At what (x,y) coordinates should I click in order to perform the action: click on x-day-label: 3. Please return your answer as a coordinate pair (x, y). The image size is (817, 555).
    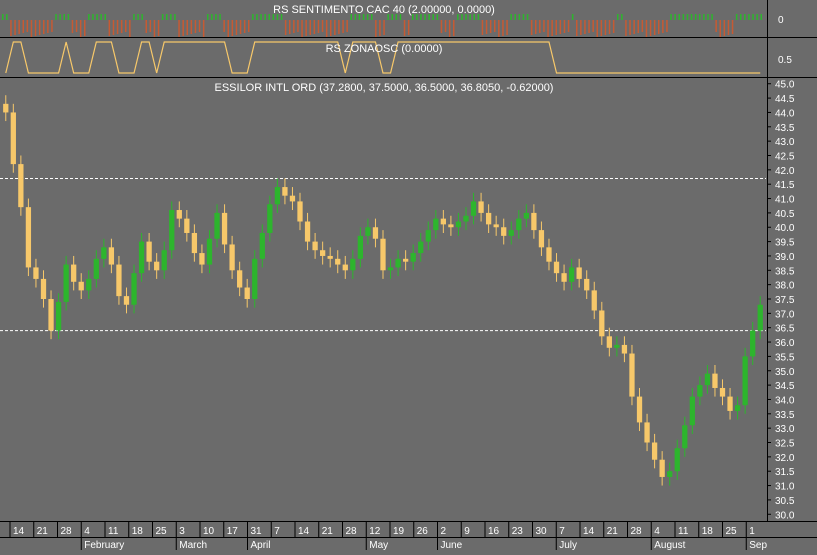
    Looking at the image, I should click on (182, 531).